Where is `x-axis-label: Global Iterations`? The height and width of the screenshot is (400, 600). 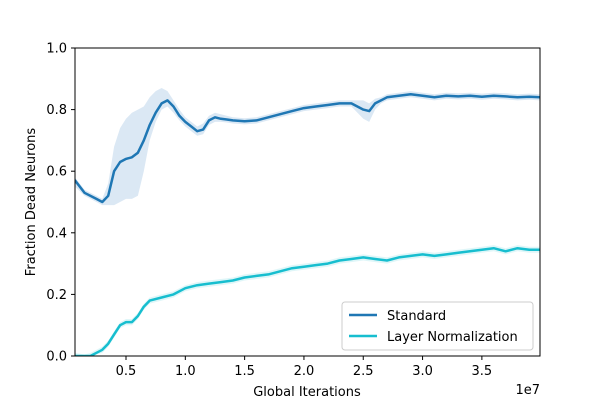 x-axis-label: Global Iterations is located at coordinates (307, 392).